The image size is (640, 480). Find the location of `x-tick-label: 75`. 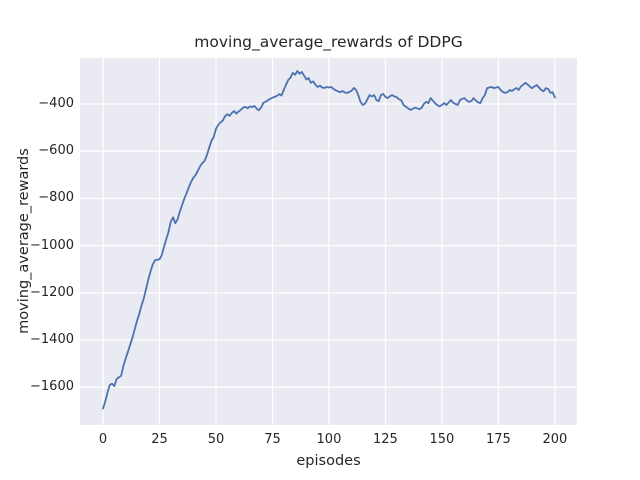

x-tick-label: 75 is located at coordinates (272, 439).